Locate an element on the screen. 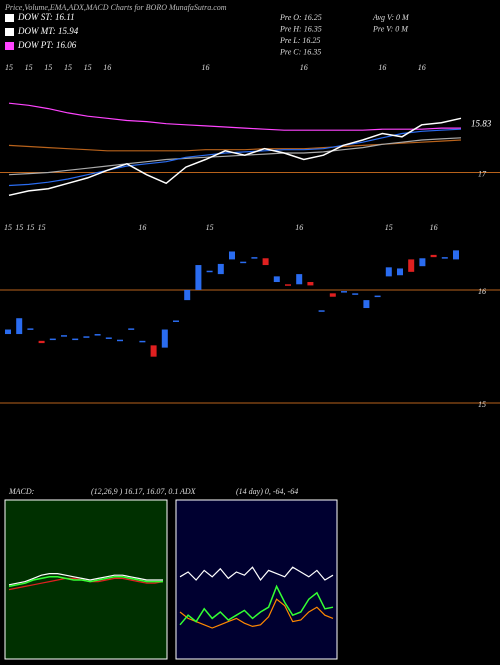 Image resolution: width=500 pixels, height=665 pixels. panel-params: (12,26,9 ) 16.17, 16.07, 0.1 is located at coordinates (134, 491).